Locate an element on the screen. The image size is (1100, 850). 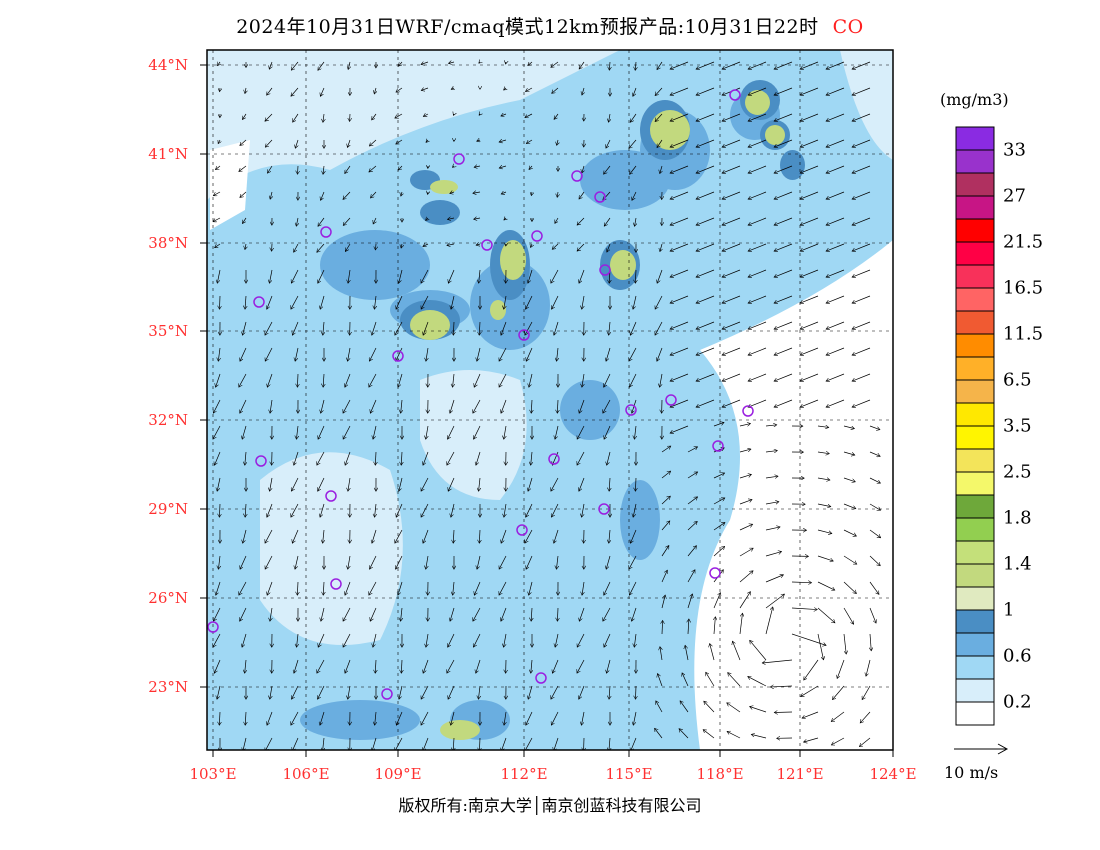
color-legend is located at coordinates (975, 426).